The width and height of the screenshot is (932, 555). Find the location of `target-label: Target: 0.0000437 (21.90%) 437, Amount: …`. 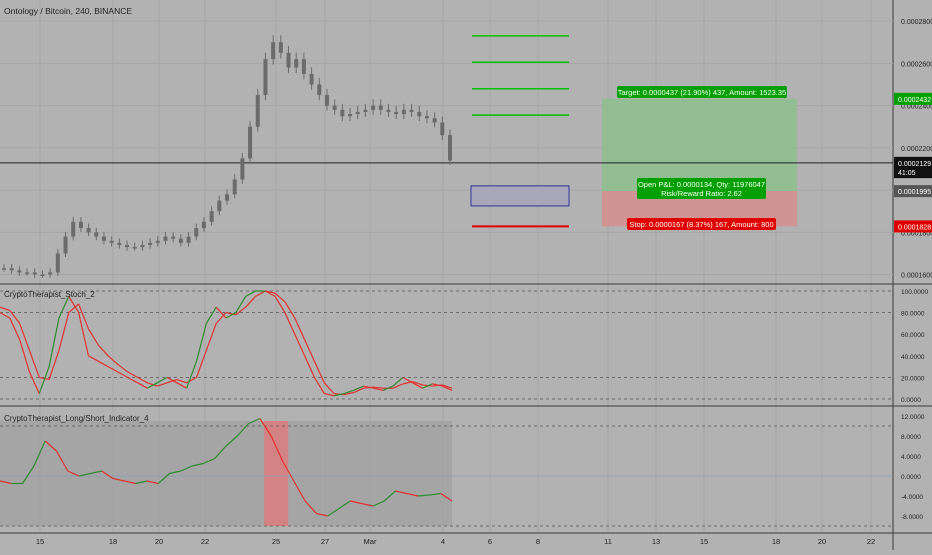

target-label: Target: 0.0000437 (21.90%) 437, Amount: … is located at coordinates (702, 92).